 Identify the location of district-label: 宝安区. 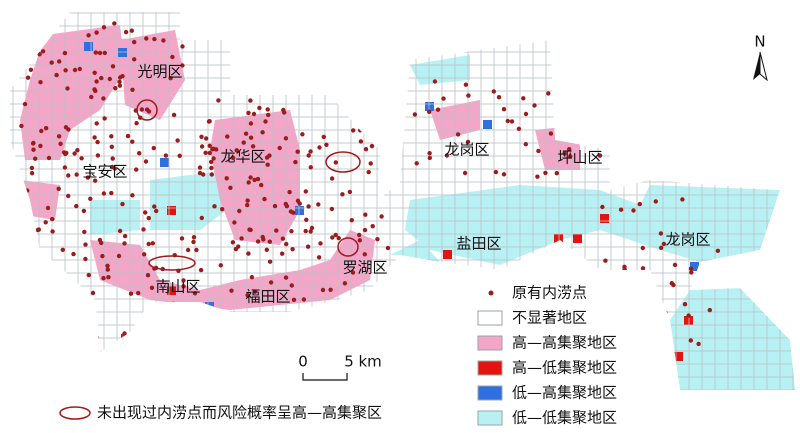
(104, 172).